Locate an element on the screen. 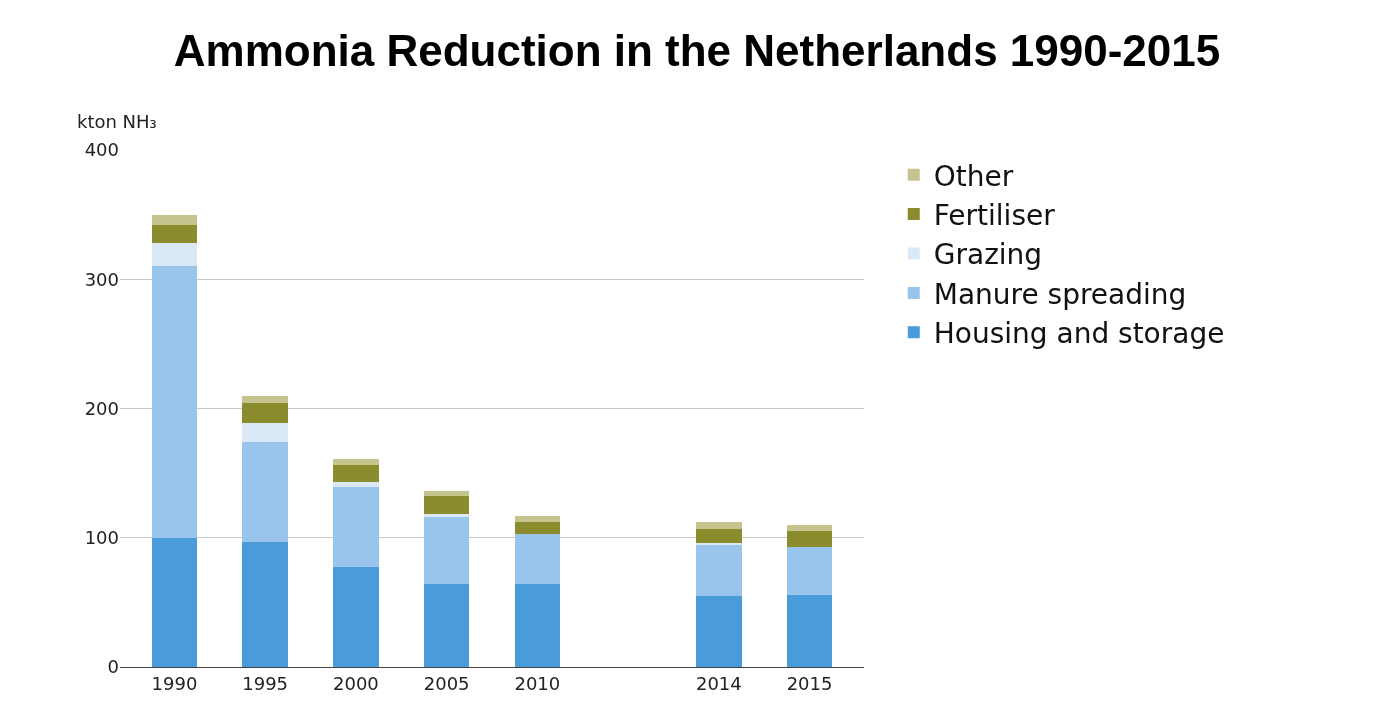 Image resolution: width=1394 pixels, height=707 pixels. legend-label: Manure spreading is located at coordinates (1060, 294).